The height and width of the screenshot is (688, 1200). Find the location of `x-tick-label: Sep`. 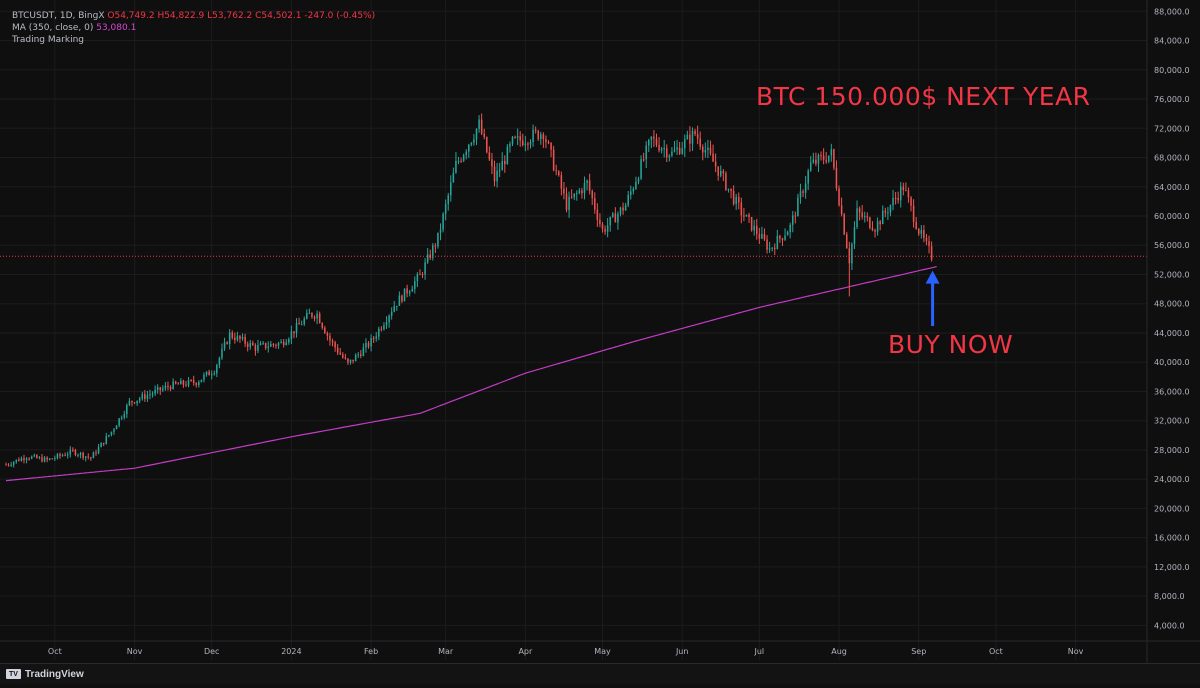

x-tick-label: Sep is located at coordinates (918, 651).